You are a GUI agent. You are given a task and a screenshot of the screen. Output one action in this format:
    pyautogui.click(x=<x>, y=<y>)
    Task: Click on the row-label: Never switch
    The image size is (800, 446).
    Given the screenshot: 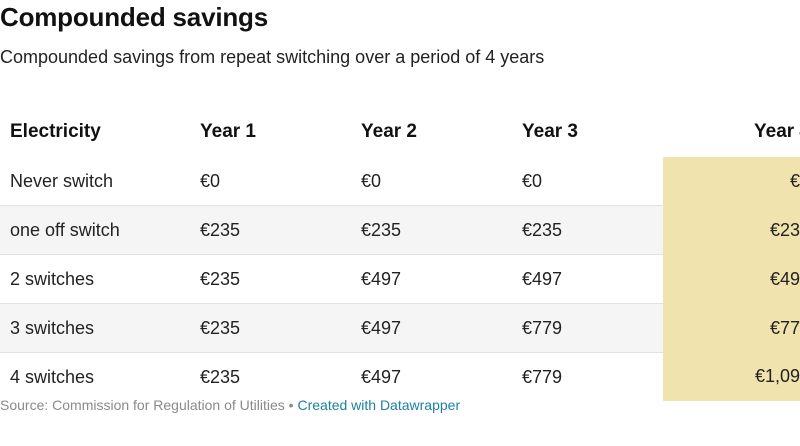 What is the action you would take?
    pyautogui.click(x=62, y=180)
    